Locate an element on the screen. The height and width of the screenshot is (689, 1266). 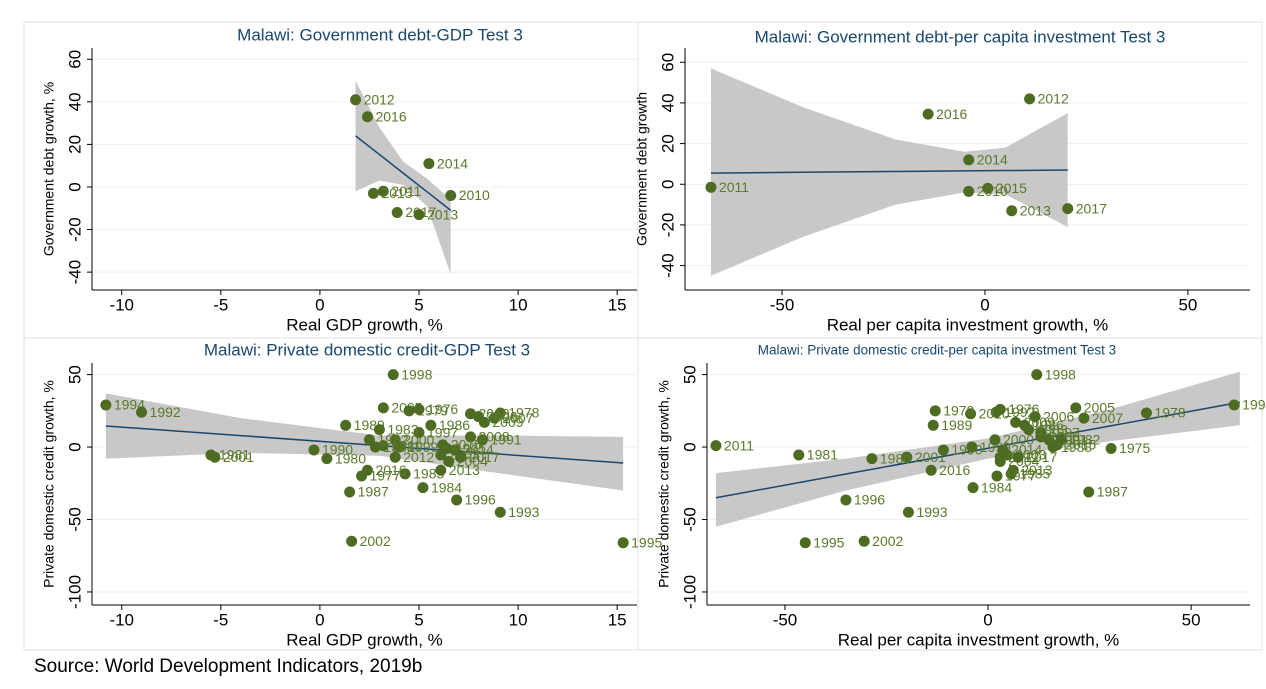
point-label: 1976 is located at coordinates (442, 409).